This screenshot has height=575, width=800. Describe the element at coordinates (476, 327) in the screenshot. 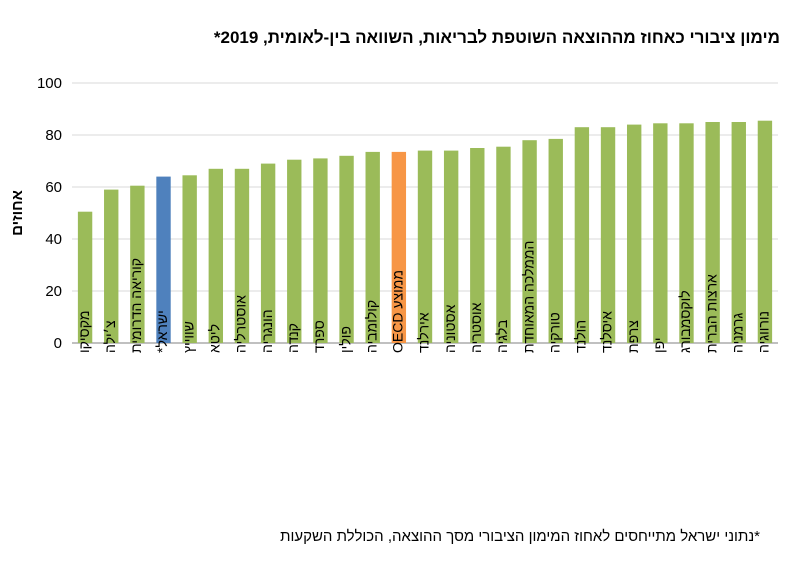

I see `x-tick-label: אוסטריה` at that location.